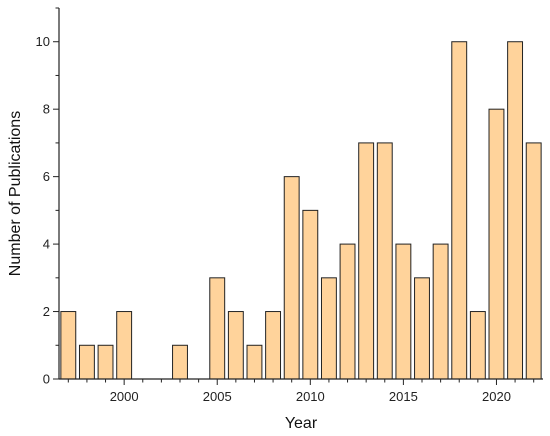 The width and height of the screenshot is (550, 436). Describe the element at coordinates (496, 396) in the screenshot. I see `x-tick-label-2020: 2020` at that location.